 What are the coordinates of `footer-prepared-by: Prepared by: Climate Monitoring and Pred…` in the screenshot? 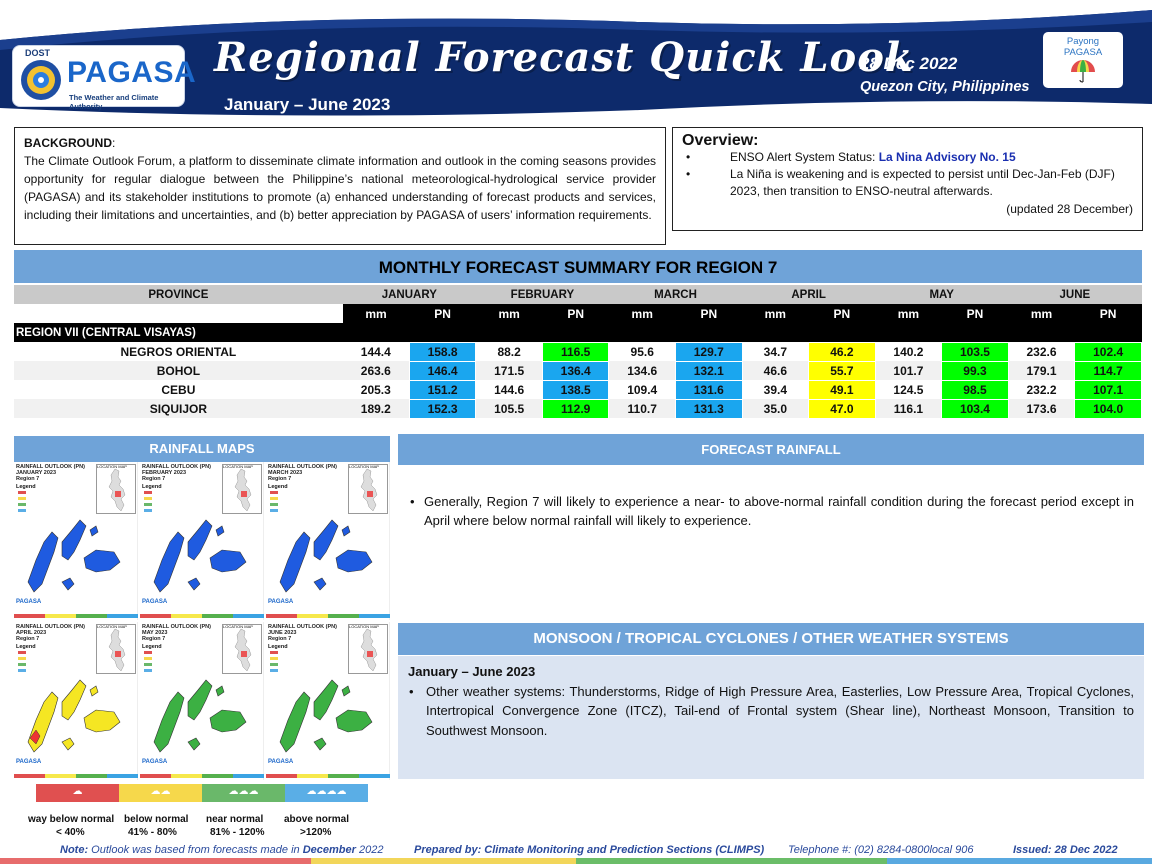 It's located at (589, 850).